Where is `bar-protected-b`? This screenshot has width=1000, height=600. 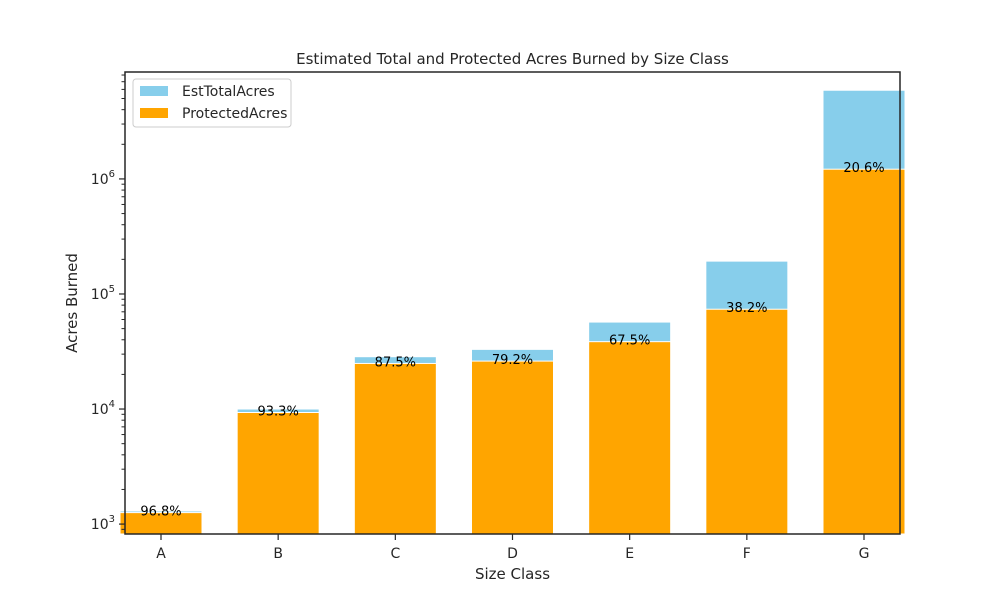
bar-protected-b is located at coordinates (278, 473).